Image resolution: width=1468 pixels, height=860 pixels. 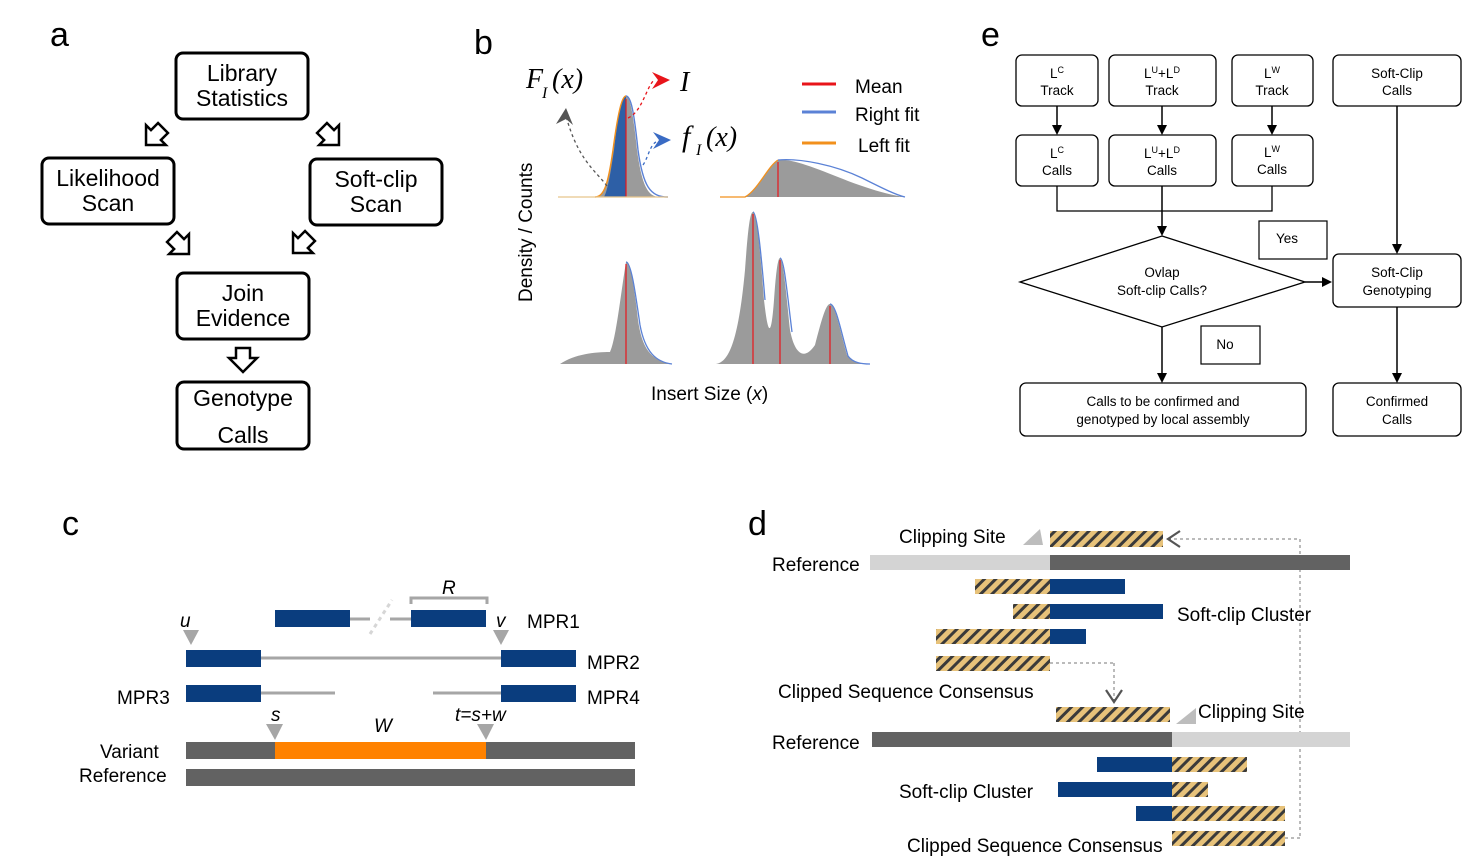 I want to click on dist2-right-fit, so click(x=841, y=178).